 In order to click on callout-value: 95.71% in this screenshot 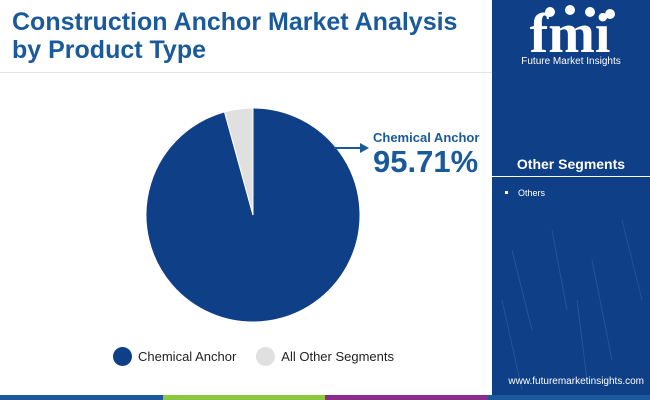, I will do `click(426, 161)`.